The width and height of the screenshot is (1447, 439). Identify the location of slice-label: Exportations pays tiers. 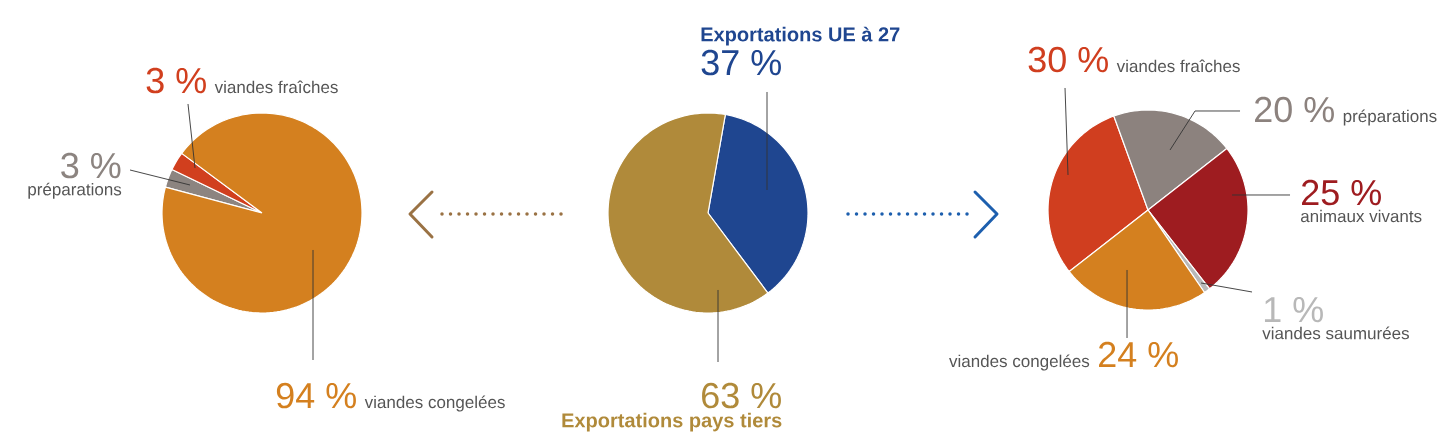
(672, 422).